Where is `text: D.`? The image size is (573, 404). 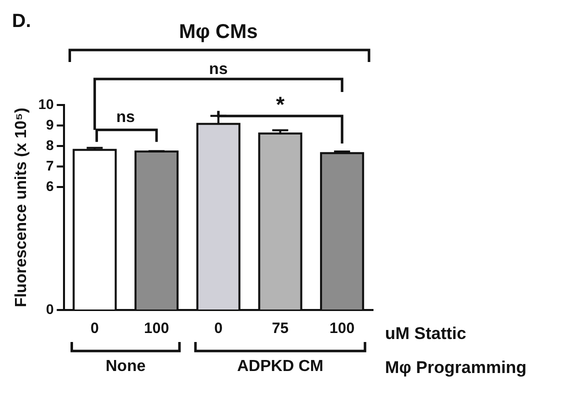
text: D. is located at coordinates (21, 21).